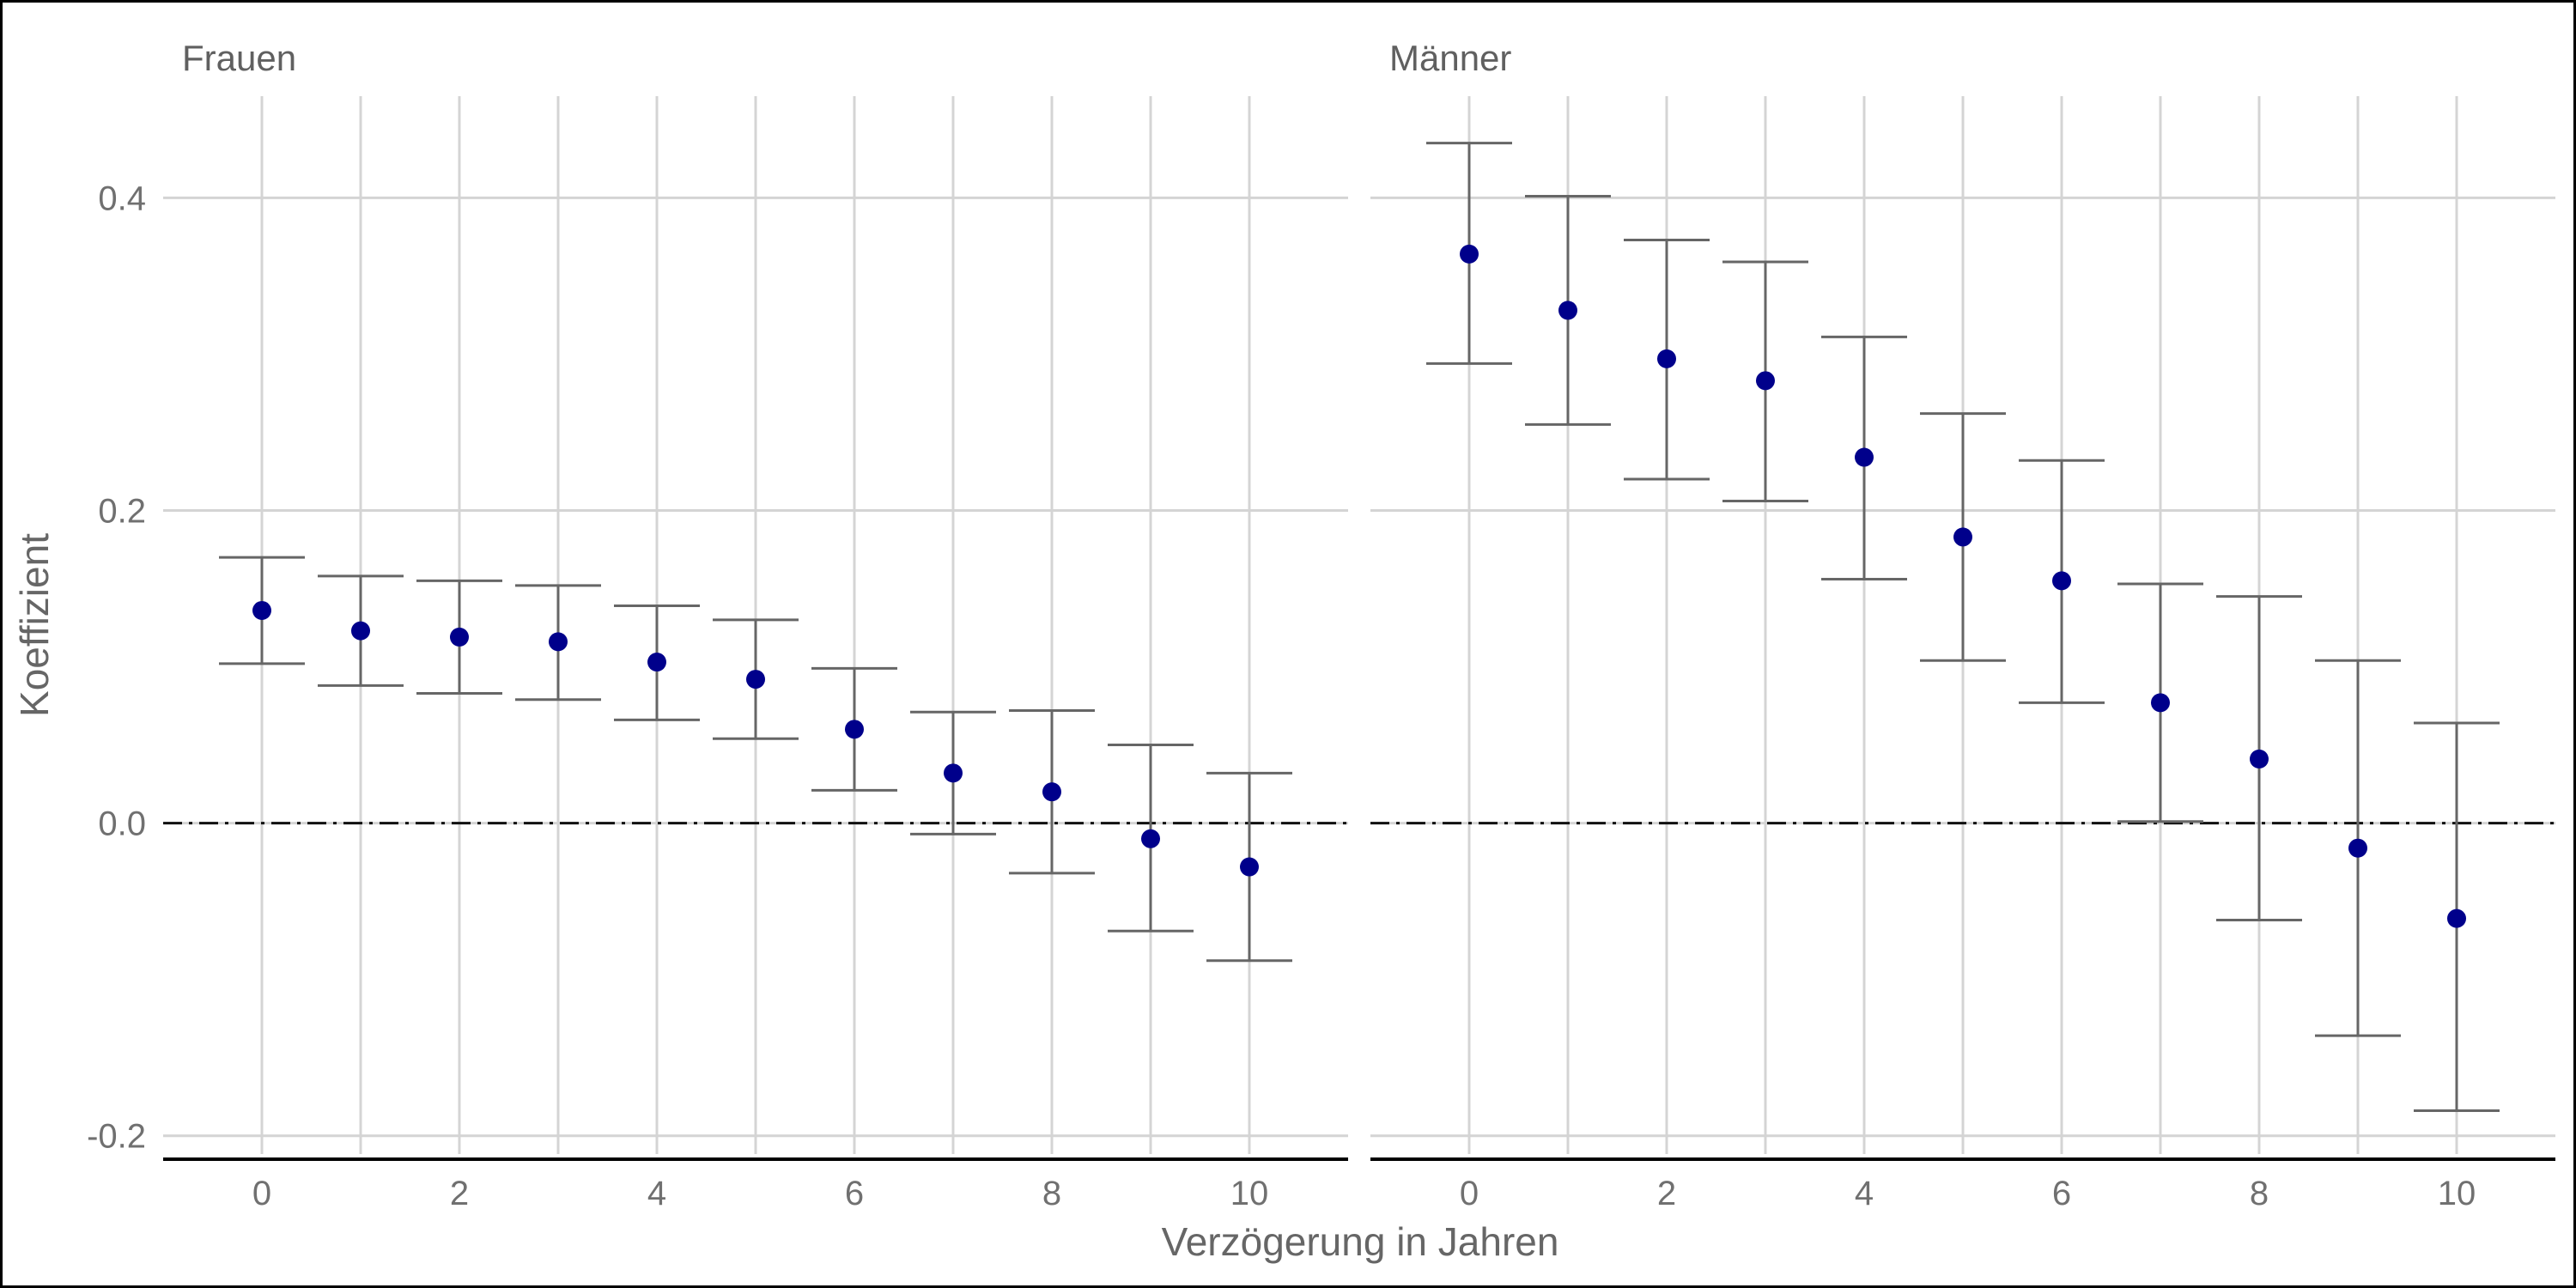  What do you see at coordinates (239, 58) in the screenshot?
I see `panel-title: Frauen` at bounding box center [239, 58].